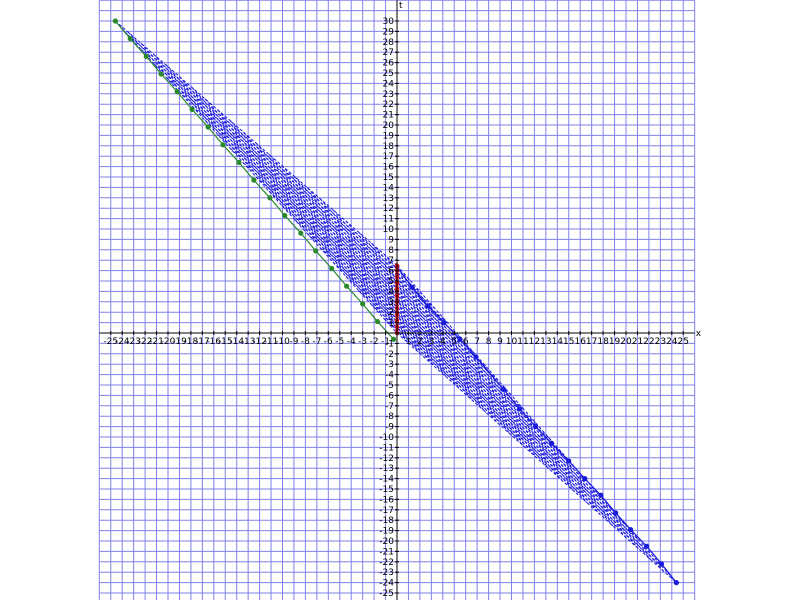 The image size is (800, 600). What do you see at coordinates (431, 342) in the screenshot?
I see `x-tick-label: 3` at bounding box center [431, 342].